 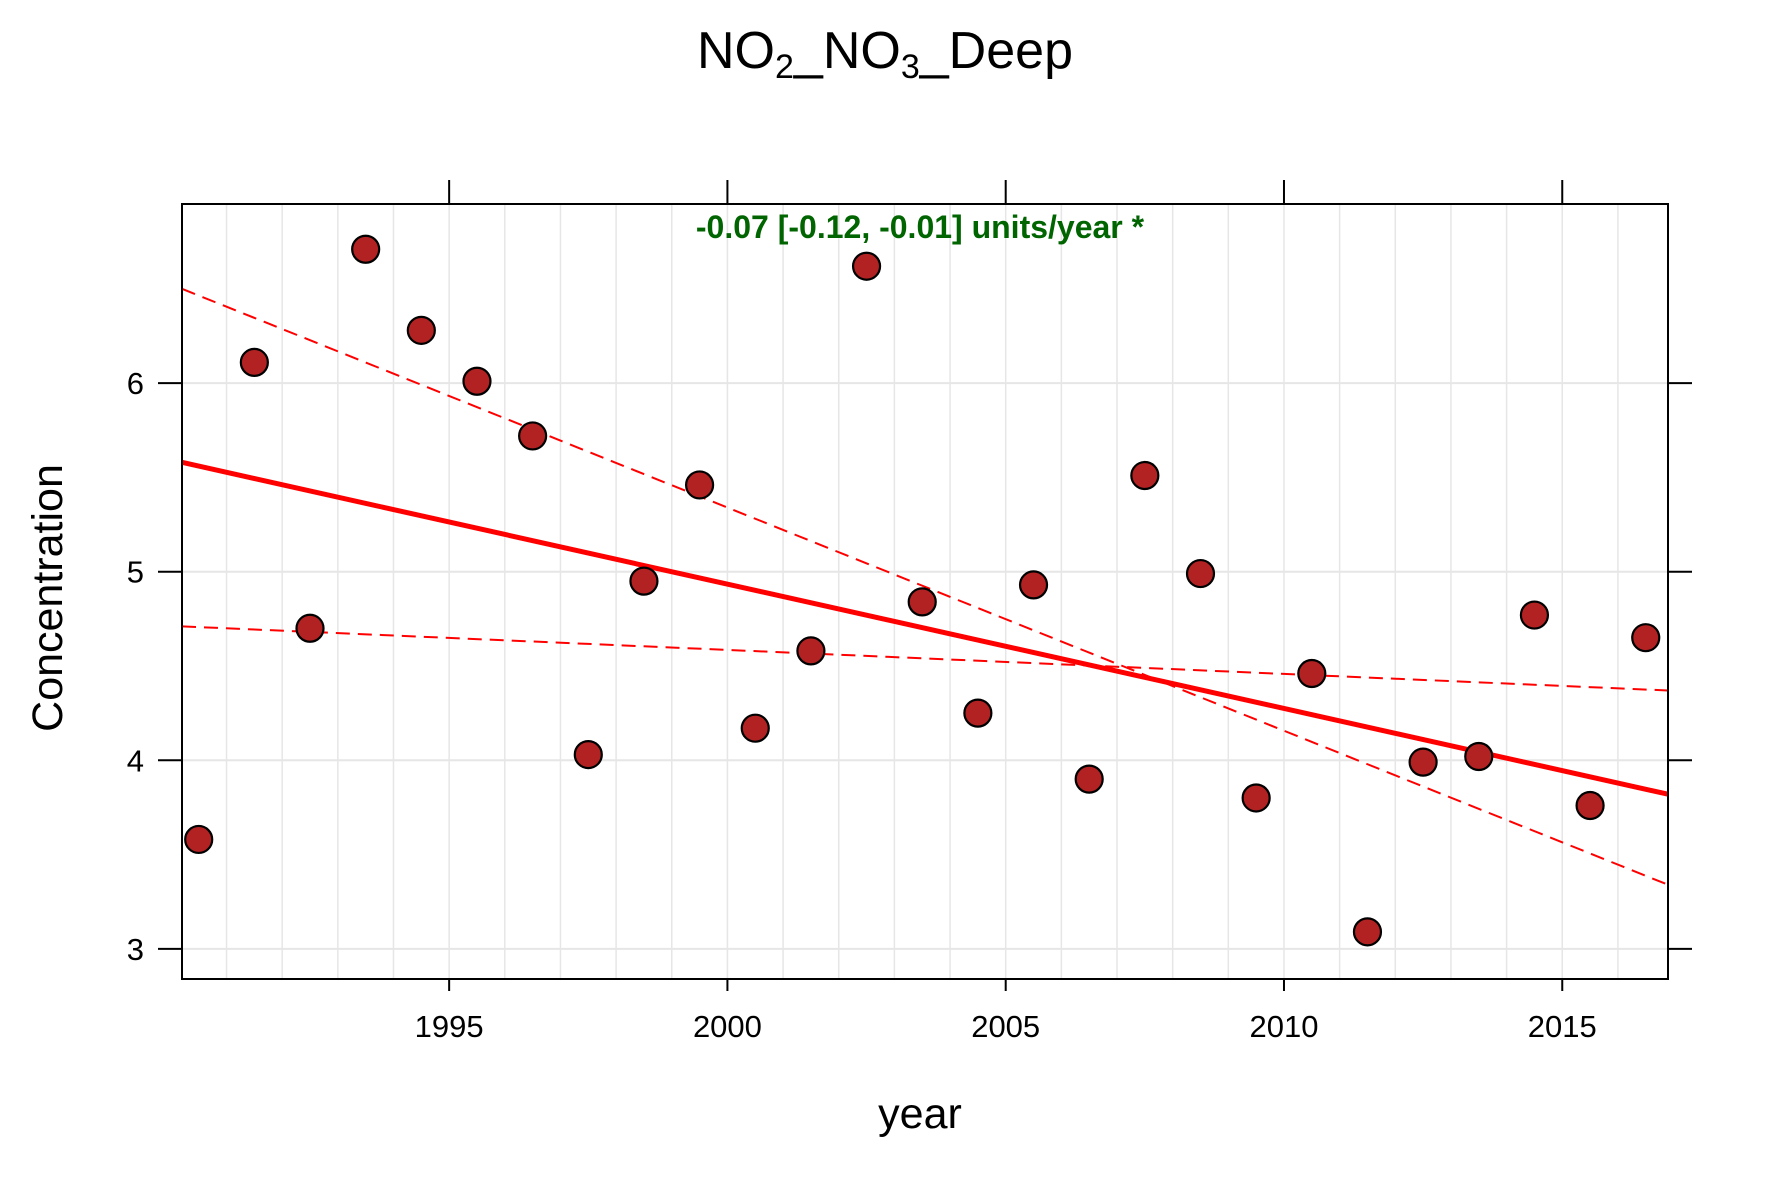 What do you see at coordinates (847, 51) in the screenshot?
I see `title-part-no3: _NO` at bounding box center [847, 51].